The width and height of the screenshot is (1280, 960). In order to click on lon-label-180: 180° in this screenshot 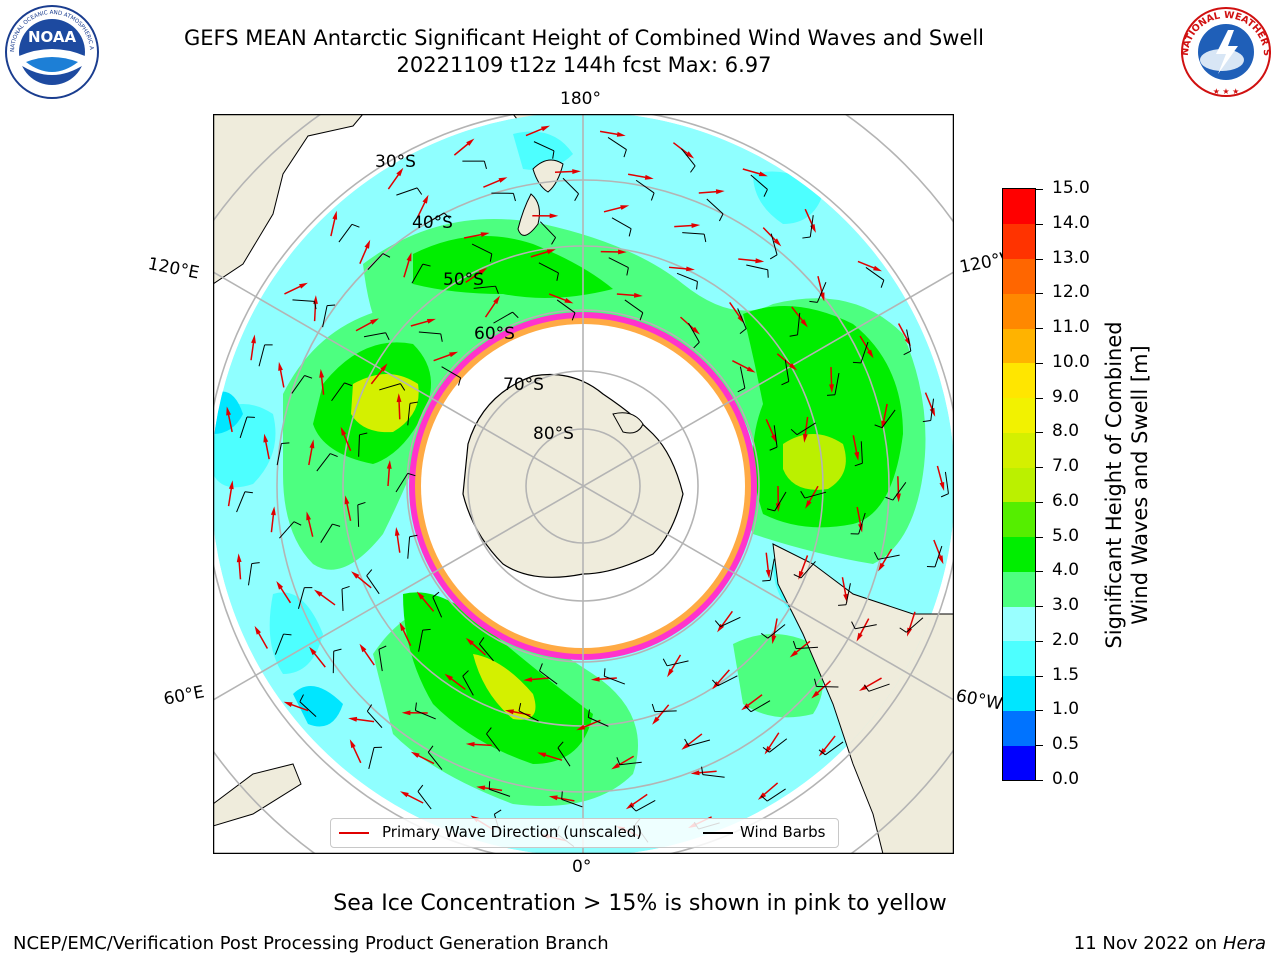, I will do `click(580, 99)`.